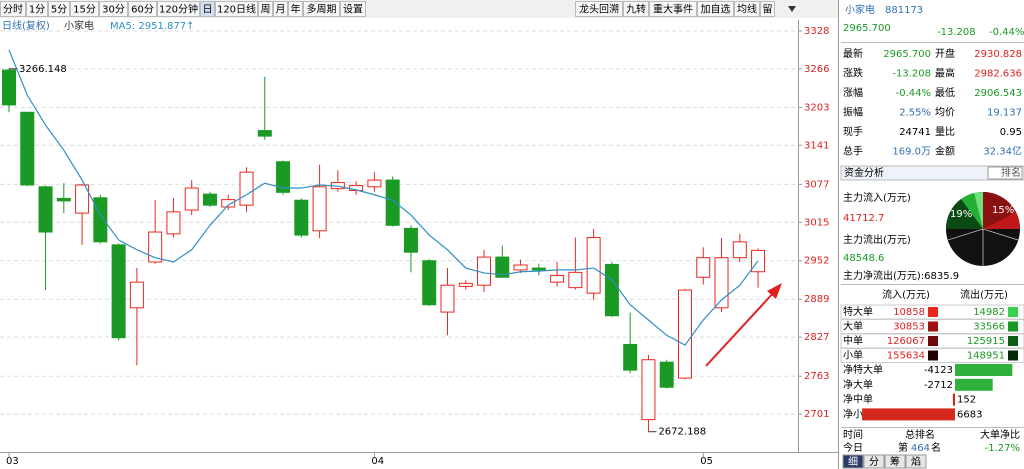 This screenshot has height=469, width=1024. What do you see at coordinates (816, 337) in the screenshot?
I see `y-tick-label: 2827` at bounding box center [816, 337].